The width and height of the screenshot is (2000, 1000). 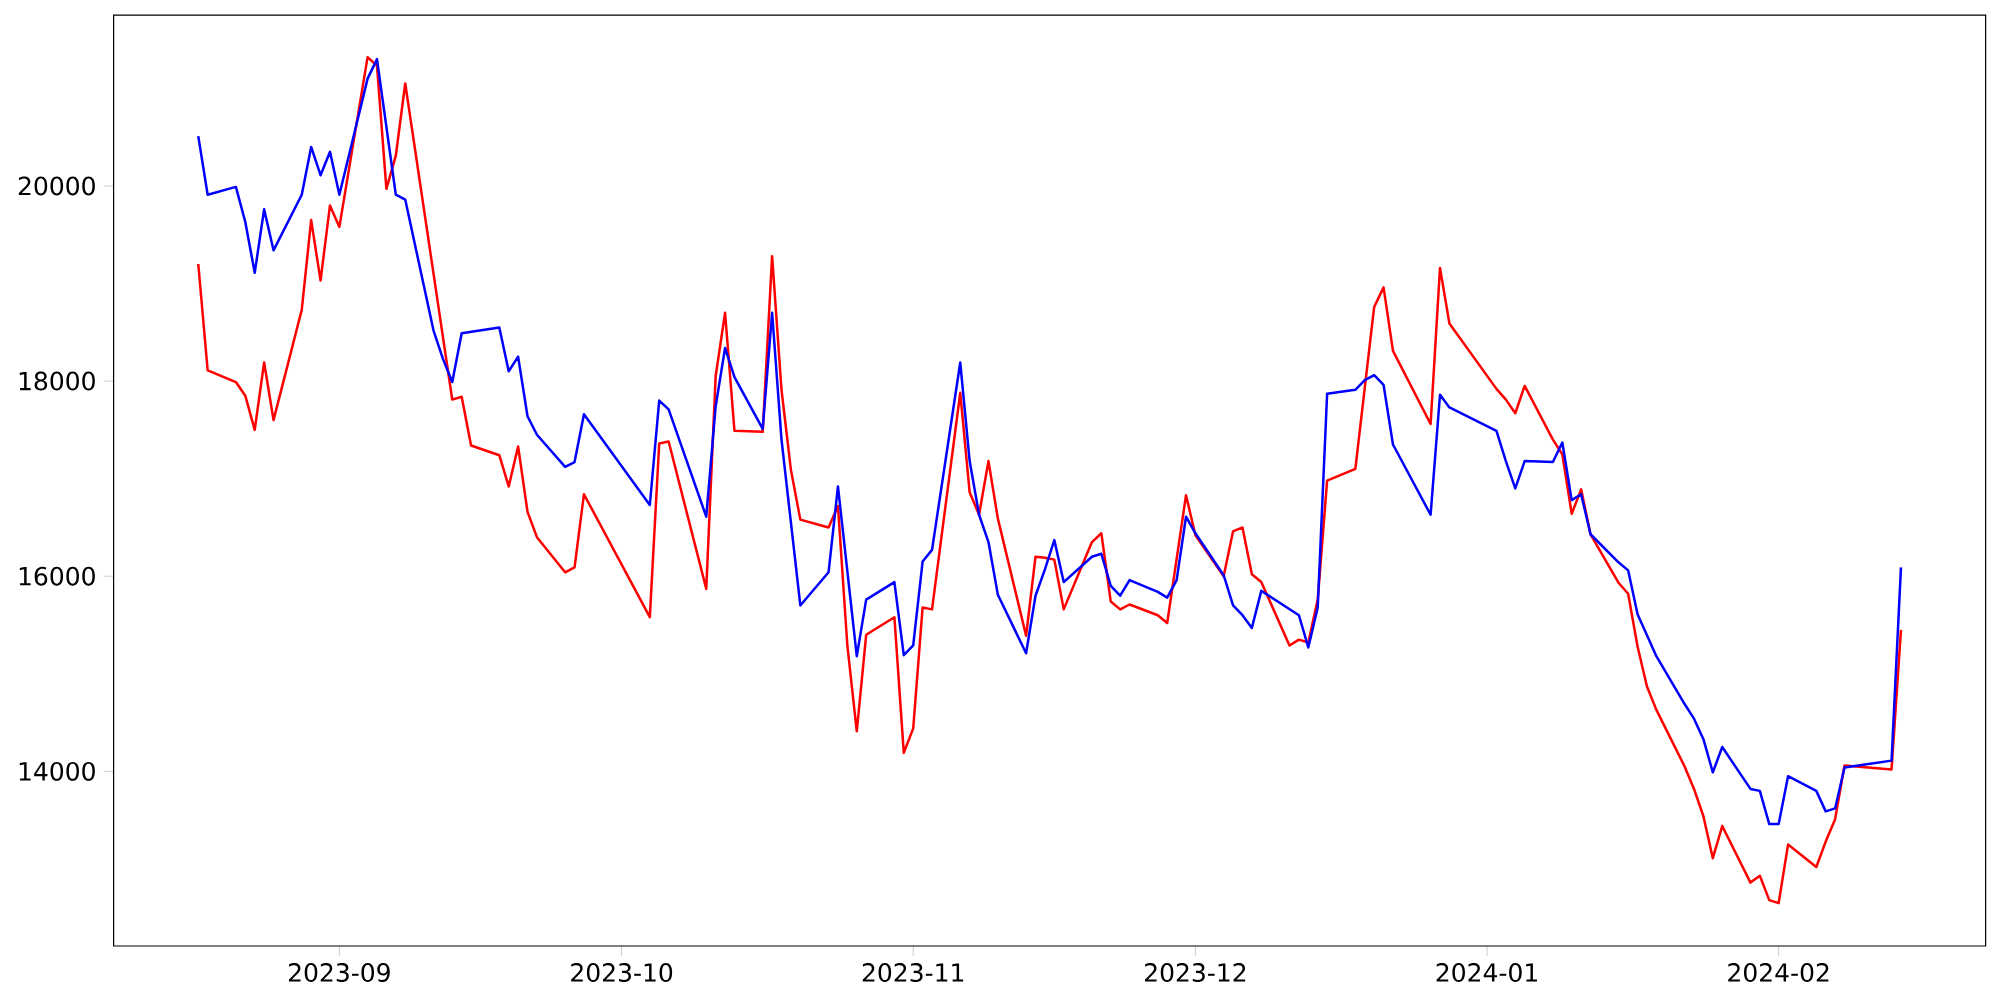 What do you see at coordinates (913, 972) in the screenshot?
I see `x-tick-label: 2023-11` at bounding box center [913, 972].